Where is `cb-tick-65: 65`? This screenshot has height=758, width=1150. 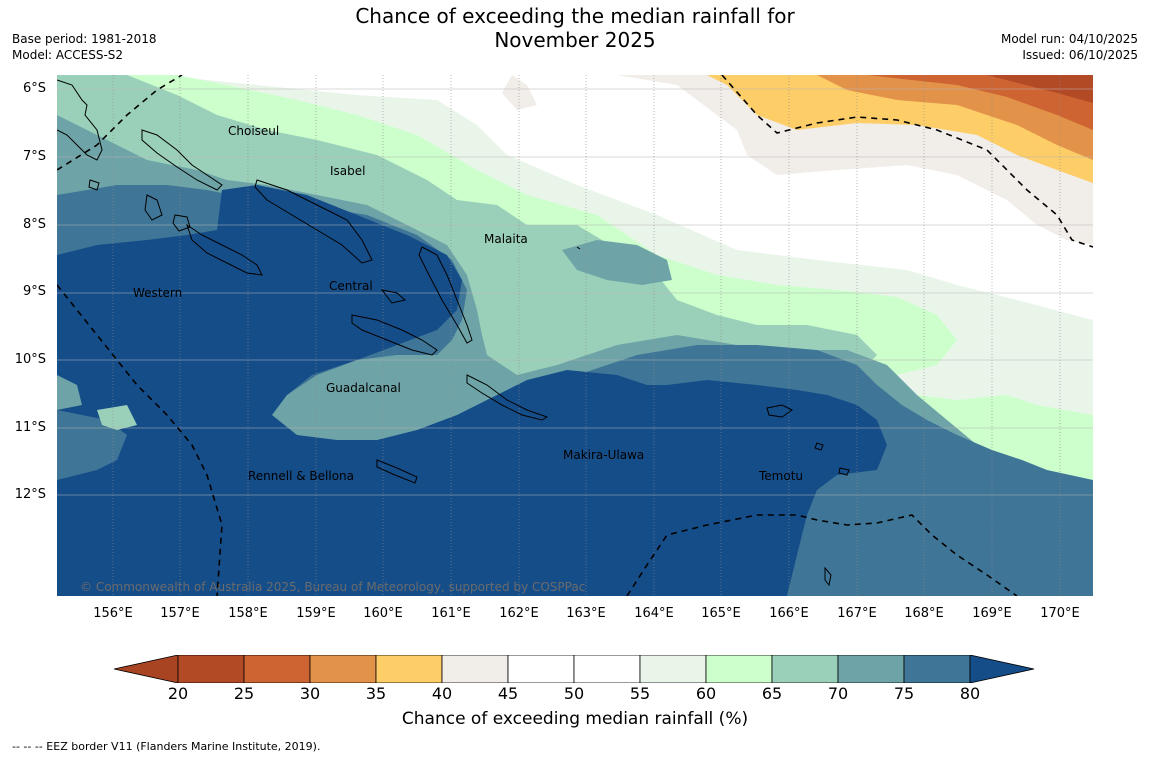 cb-tick-65: 65 is located at coordinates (772, 693).